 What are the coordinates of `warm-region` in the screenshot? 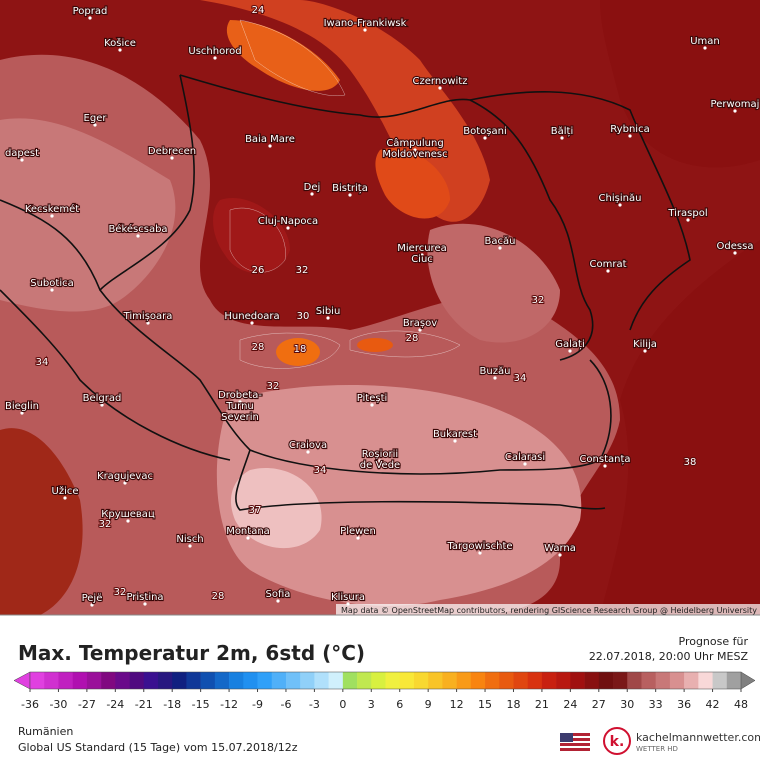 It's located at (493, 283).